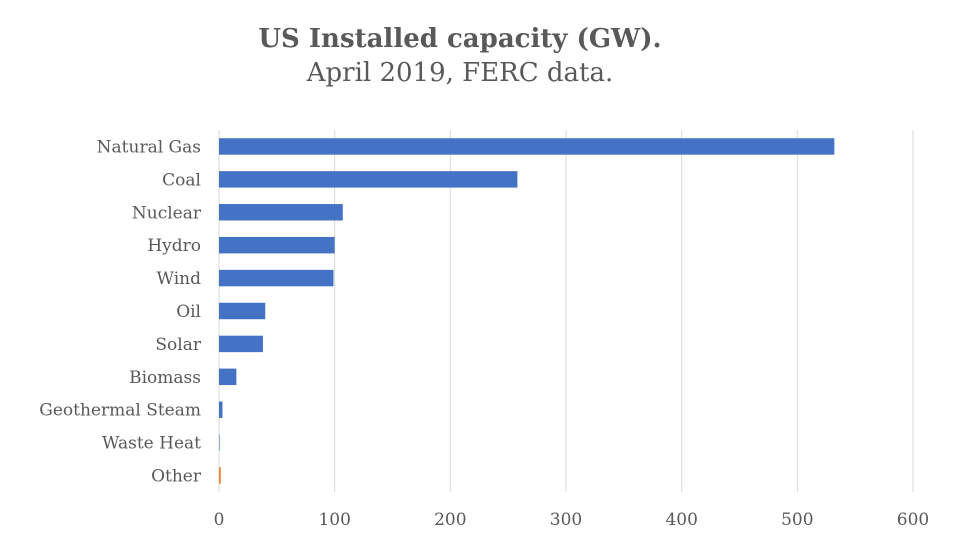 This screenshot has height=540, width=960. I want to click on category-label: Wind, so click(179, 279).